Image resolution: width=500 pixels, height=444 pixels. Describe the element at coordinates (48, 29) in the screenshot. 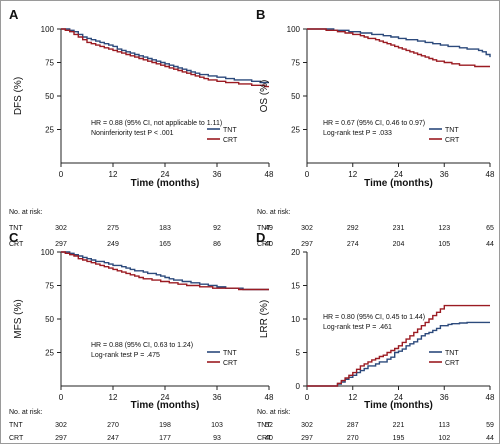

I see `panel-a-y-tick-label: 100` at that location.